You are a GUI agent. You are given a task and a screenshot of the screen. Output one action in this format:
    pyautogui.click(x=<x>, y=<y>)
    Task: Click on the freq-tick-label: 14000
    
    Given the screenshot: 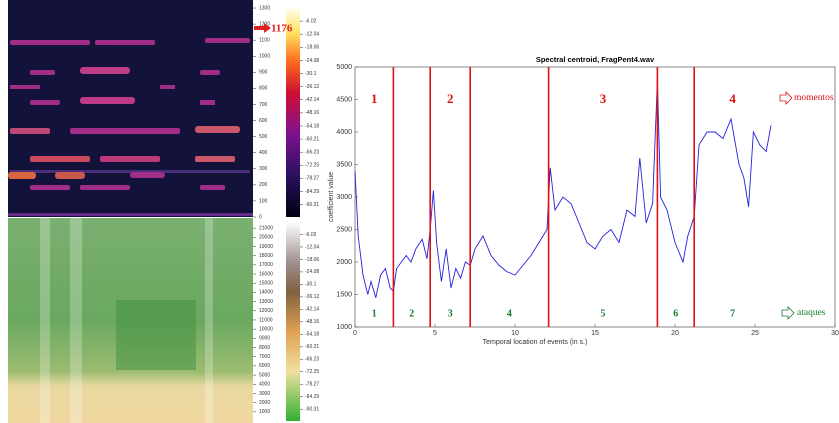 What is the action you would take?
    pyautogui.click(x=266, y=293)
    